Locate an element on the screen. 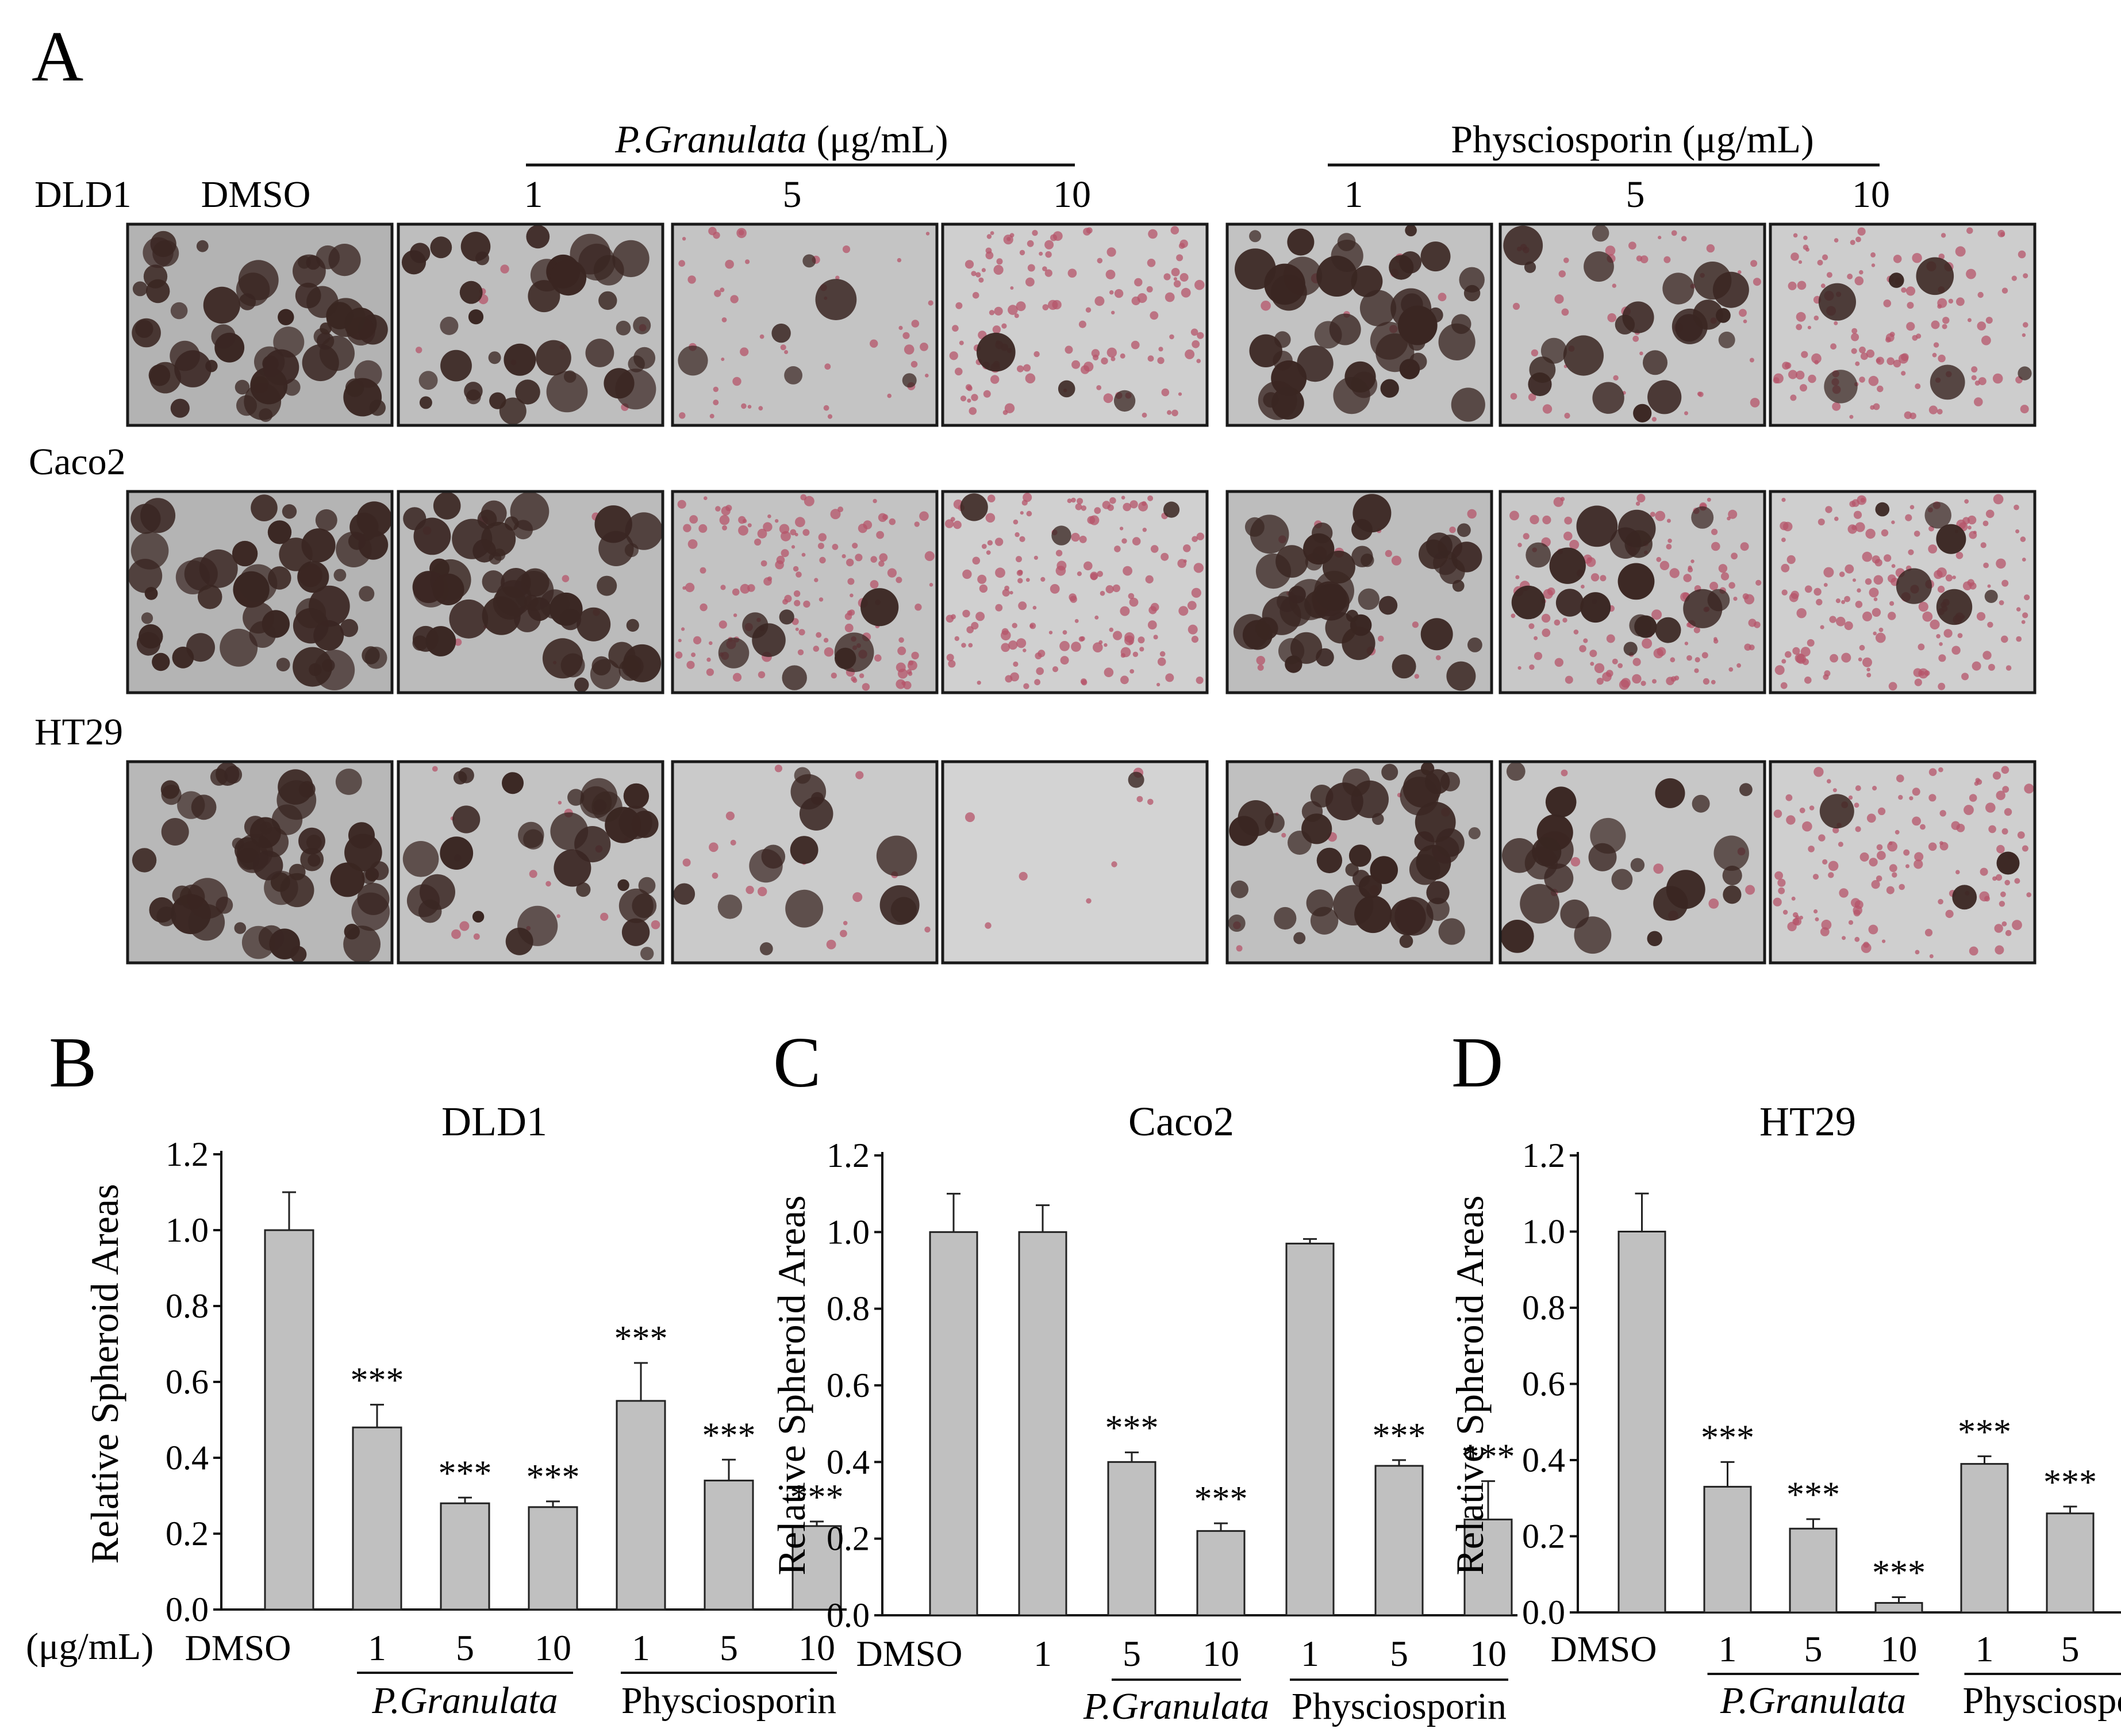  group-title-p-granulata-unit: (μg/mL) is located at coordinates (877, 139).